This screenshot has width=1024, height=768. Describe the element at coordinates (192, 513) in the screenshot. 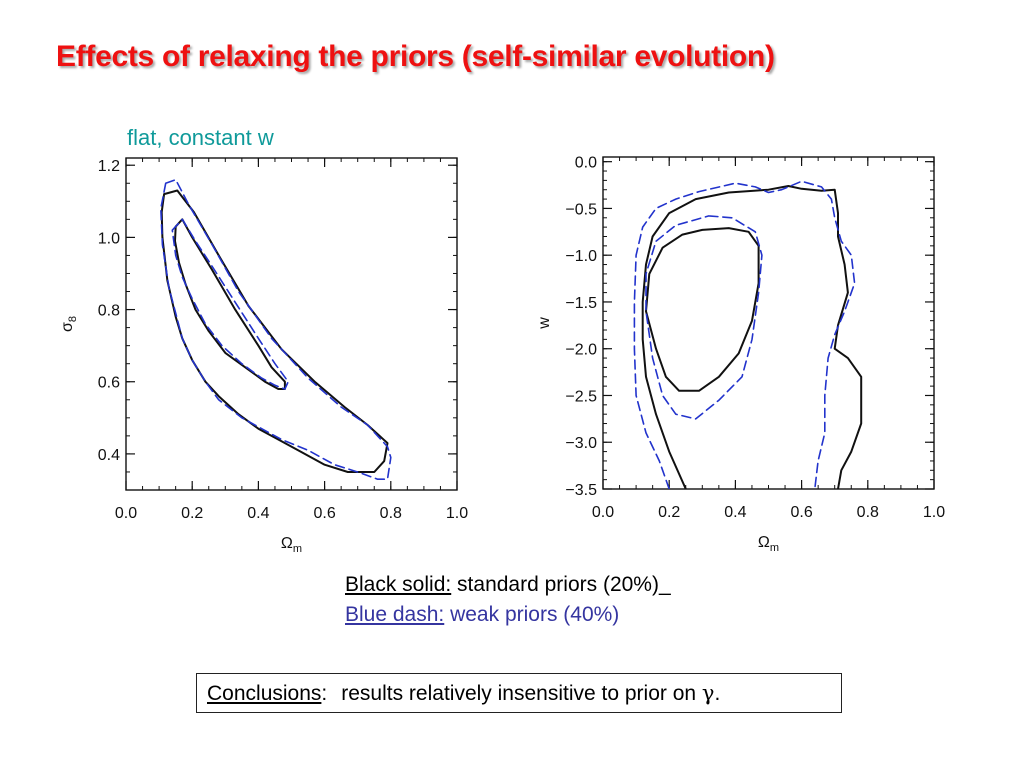

I see `sigma8-x-tick-label: 0.2` at that location.